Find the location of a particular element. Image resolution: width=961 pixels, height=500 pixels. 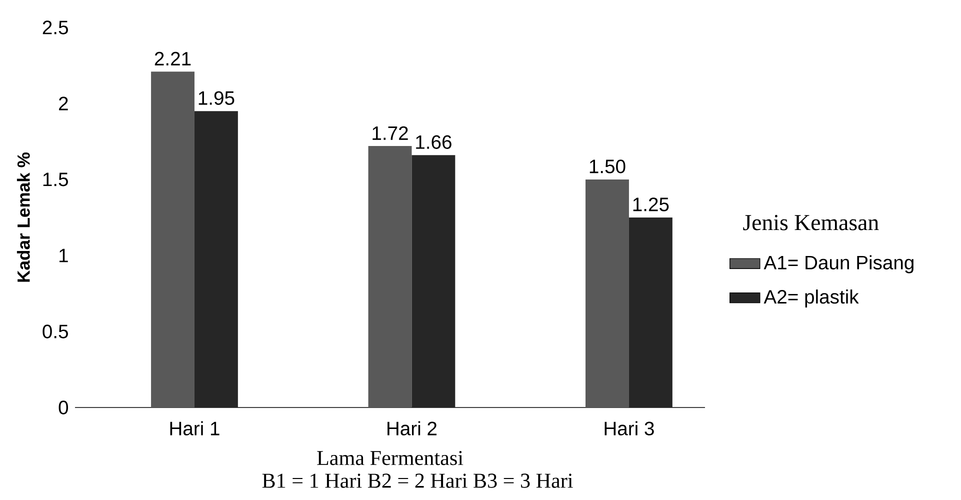

data-label: 2.21 is located at coordinates (172, 59).